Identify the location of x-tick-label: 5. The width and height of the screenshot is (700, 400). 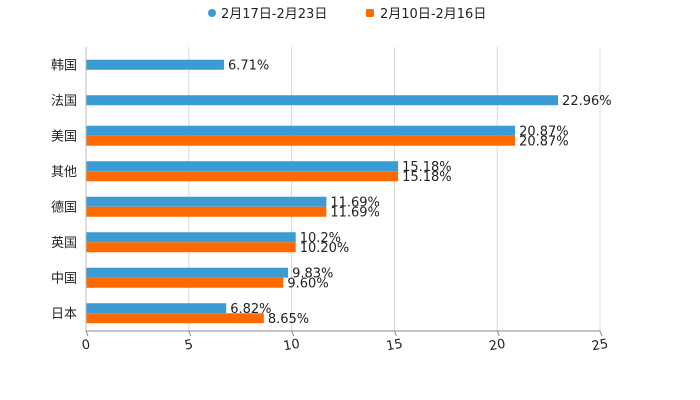
(189, 345).